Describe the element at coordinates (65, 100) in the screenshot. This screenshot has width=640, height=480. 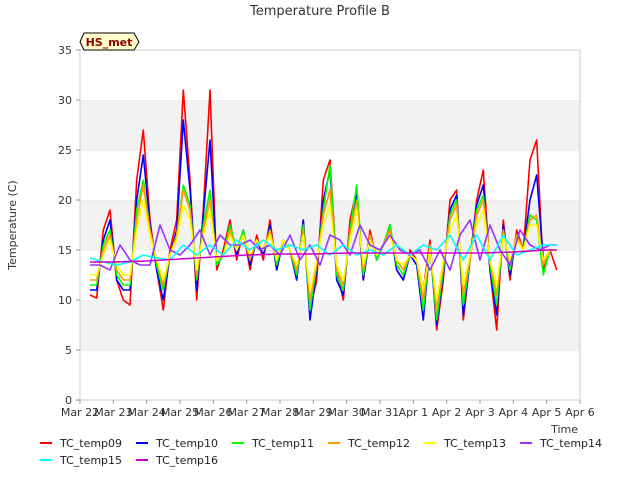
I see `y-tick-label: 30` at that location.